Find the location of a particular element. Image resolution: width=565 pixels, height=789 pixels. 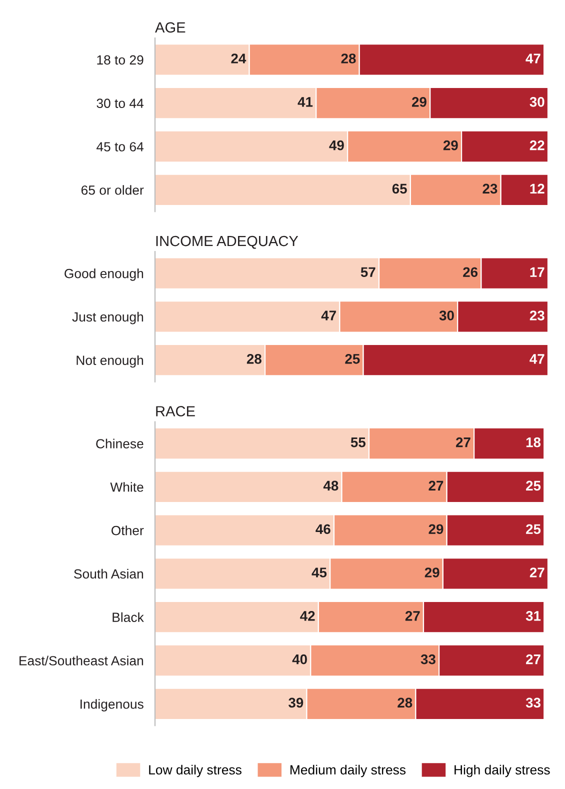

data-label: 31 is located at coordinates (533, 615).